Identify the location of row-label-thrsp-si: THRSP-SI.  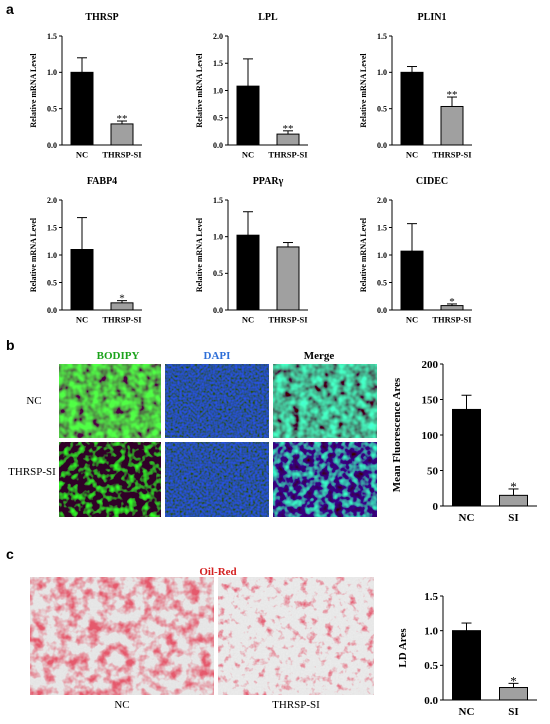
(32, 472).